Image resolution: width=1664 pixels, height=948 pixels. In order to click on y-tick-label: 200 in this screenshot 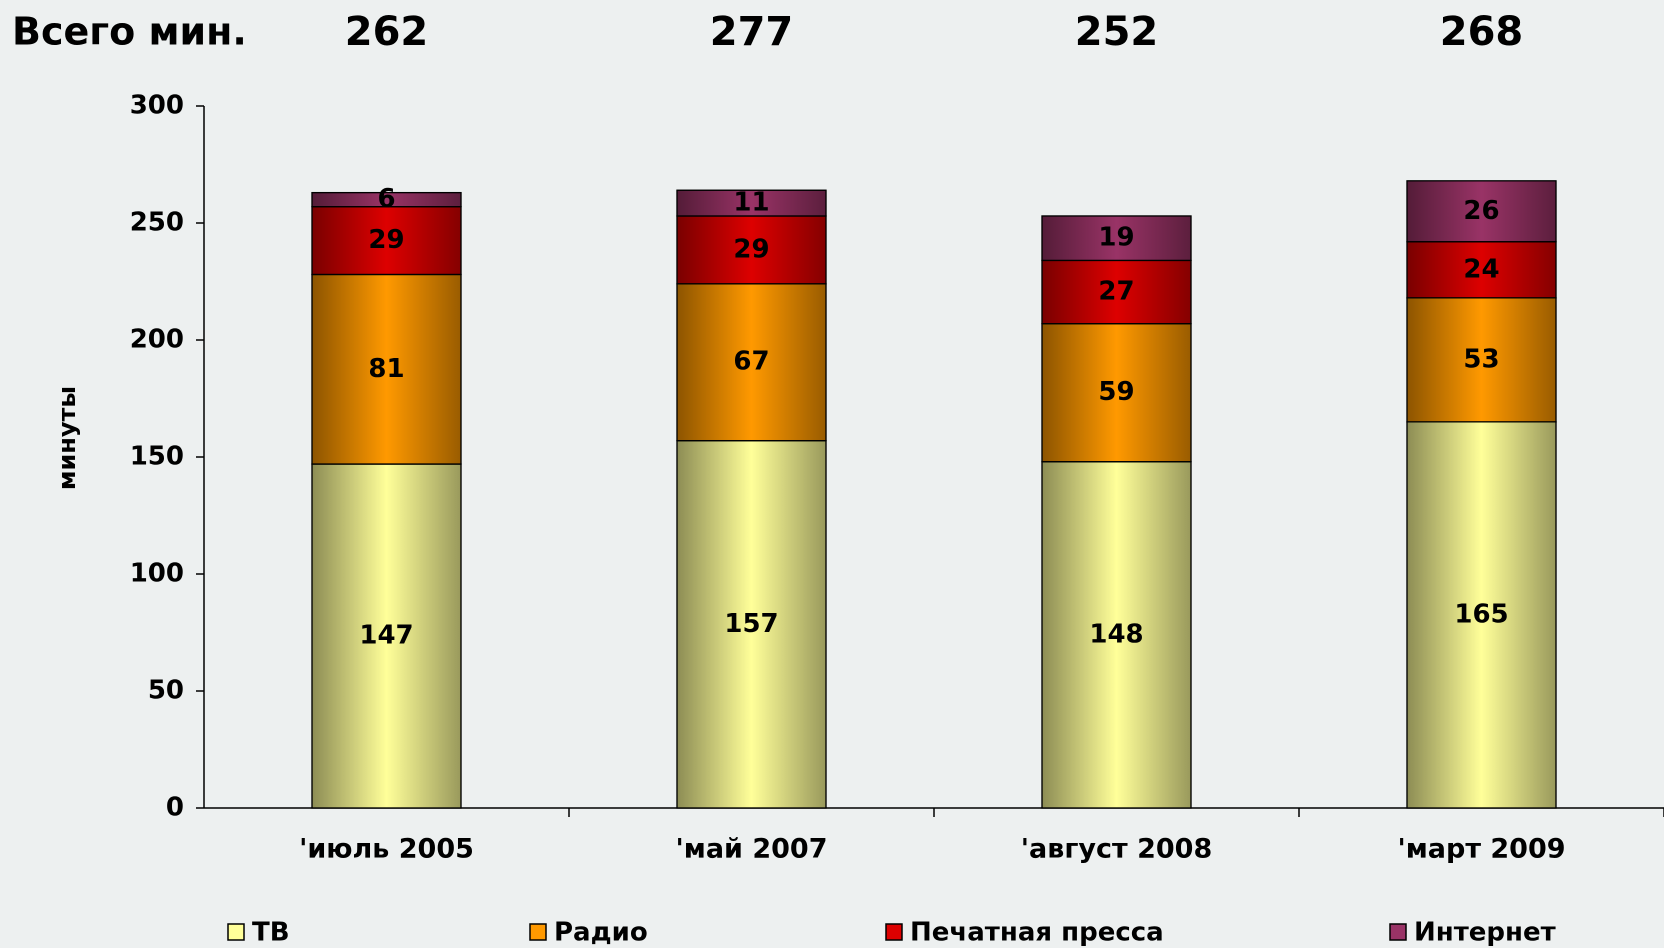, I will do `click(157, 340)`.